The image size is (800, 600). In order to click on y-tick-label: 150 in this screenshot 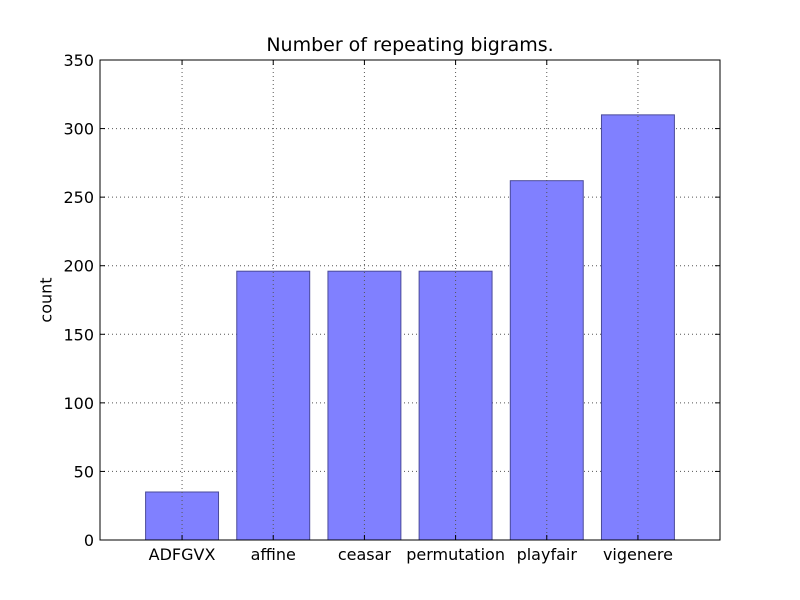, I will do `click(78, 334)`.